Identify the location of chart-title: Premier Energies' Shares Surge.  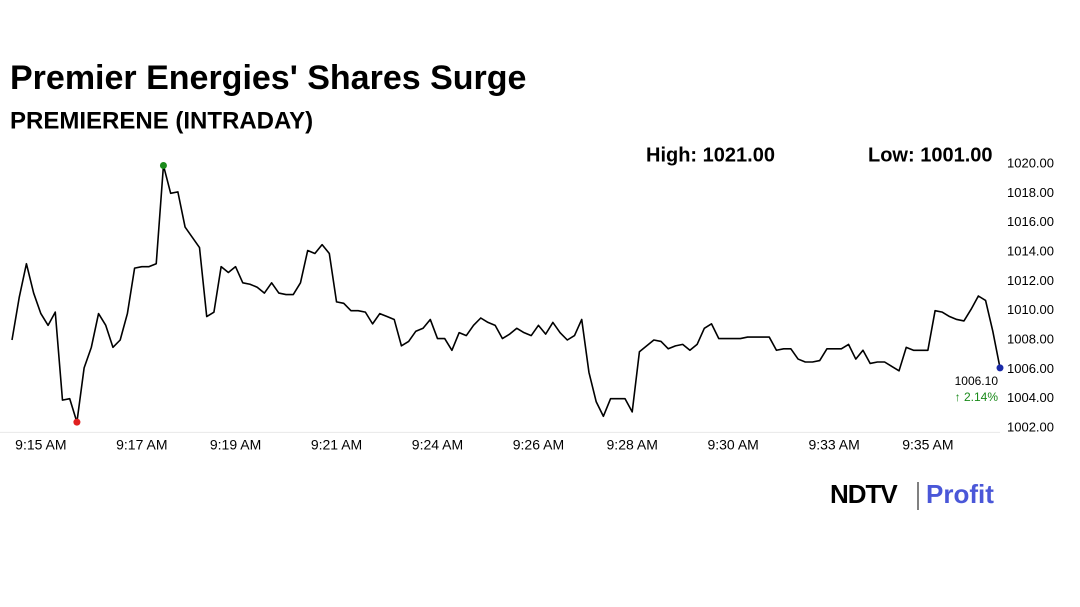
(268, 78).